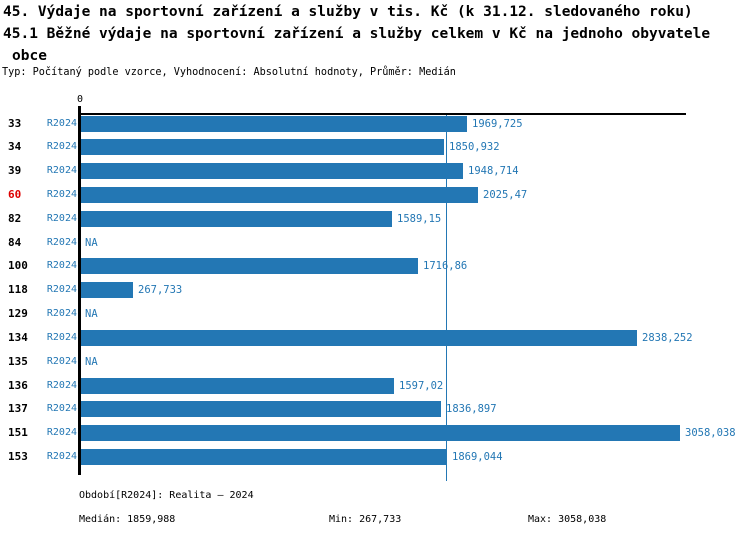  What do you see at coordinates (18, 289) in the screenshot?
I see `row-category-label: 118` at bounding box center [18, 289].